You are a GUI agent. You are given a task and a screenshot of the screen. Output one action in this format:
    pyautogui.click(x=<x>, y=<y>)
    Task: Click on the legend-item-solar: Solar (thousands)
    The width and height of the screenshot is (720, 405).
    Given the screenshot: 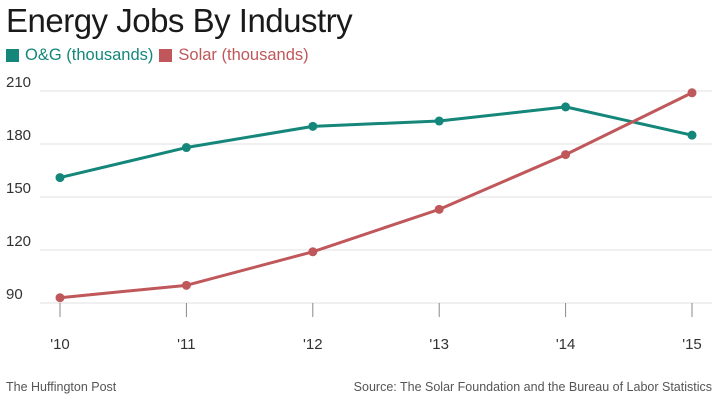 What is the action you would take?
    pyautogui.click(x=234, y=55)
    